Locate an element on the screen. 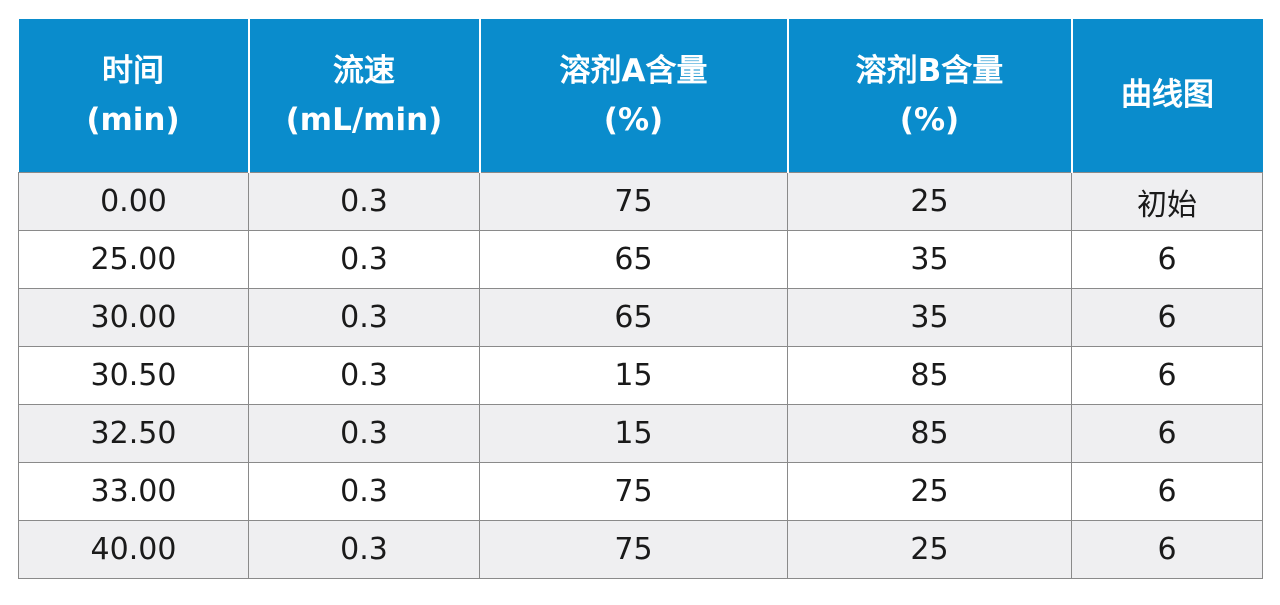  table-row: 30.50 0.3 15 85 6 is located at coordinates (640, 375).